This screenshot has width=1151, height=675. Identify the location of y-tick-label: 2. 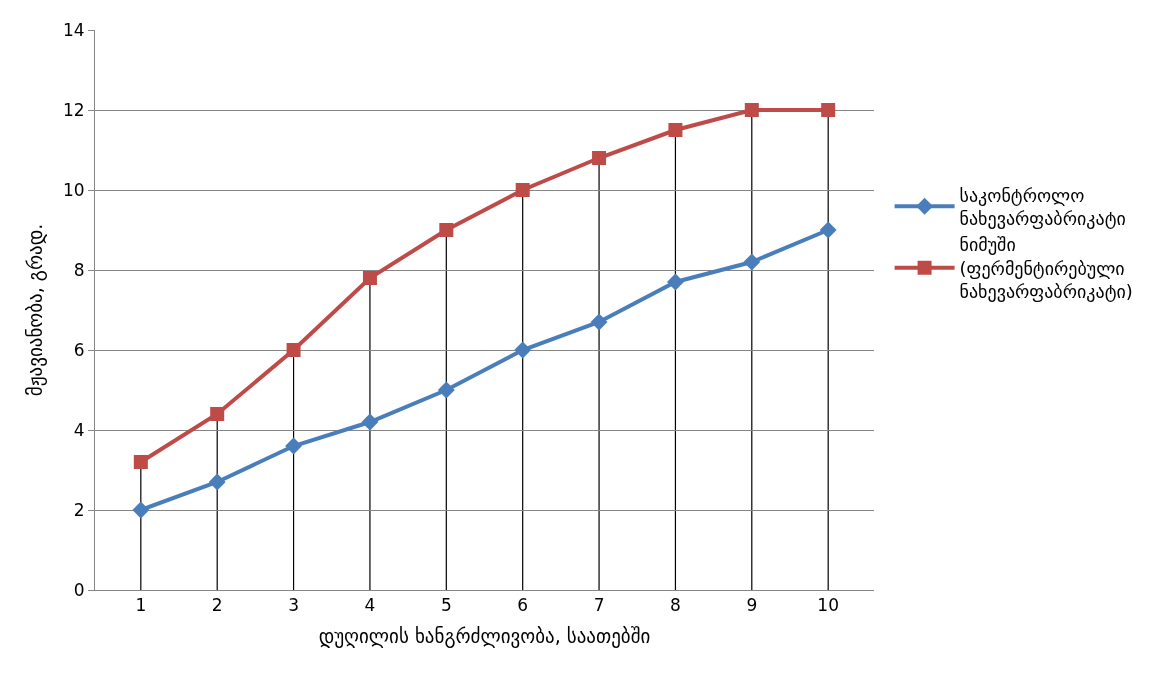
(79, 509).